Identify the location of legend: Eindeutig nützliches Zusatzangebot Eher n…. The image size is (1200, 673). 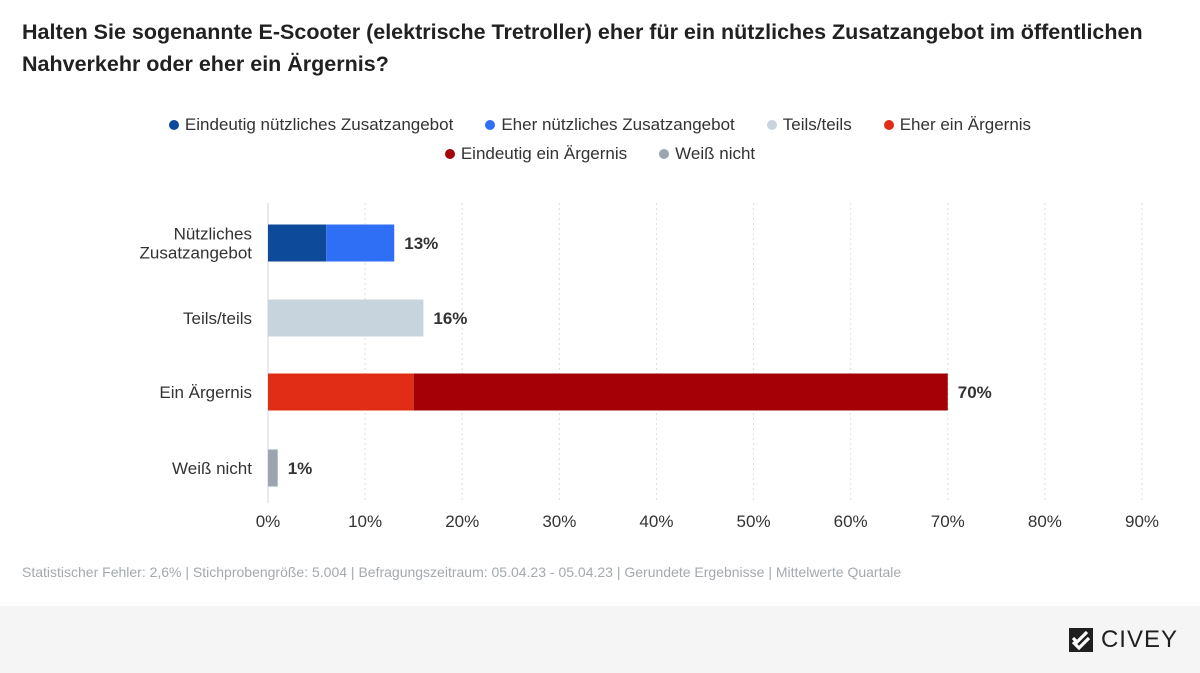
(600, 139).